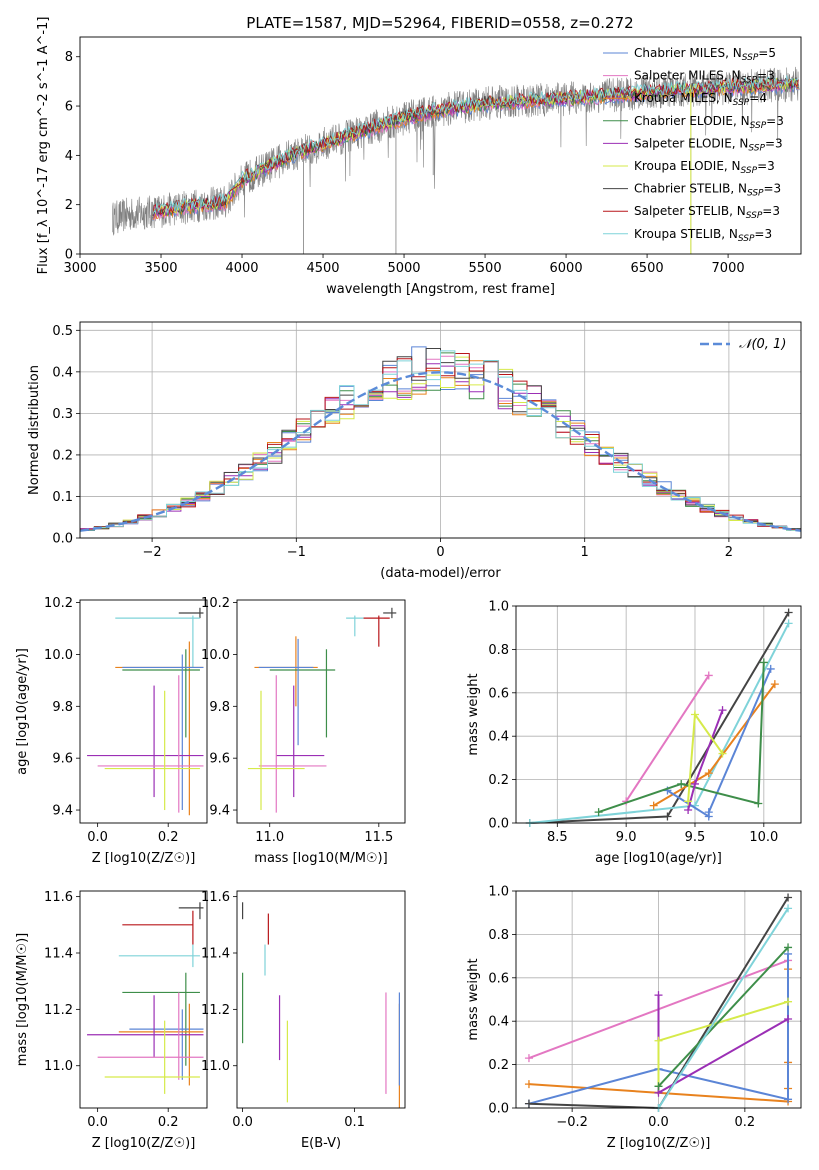 The image size is (819, 1170). I want to click on x-tick-label: 11.0, so click(269, 837).